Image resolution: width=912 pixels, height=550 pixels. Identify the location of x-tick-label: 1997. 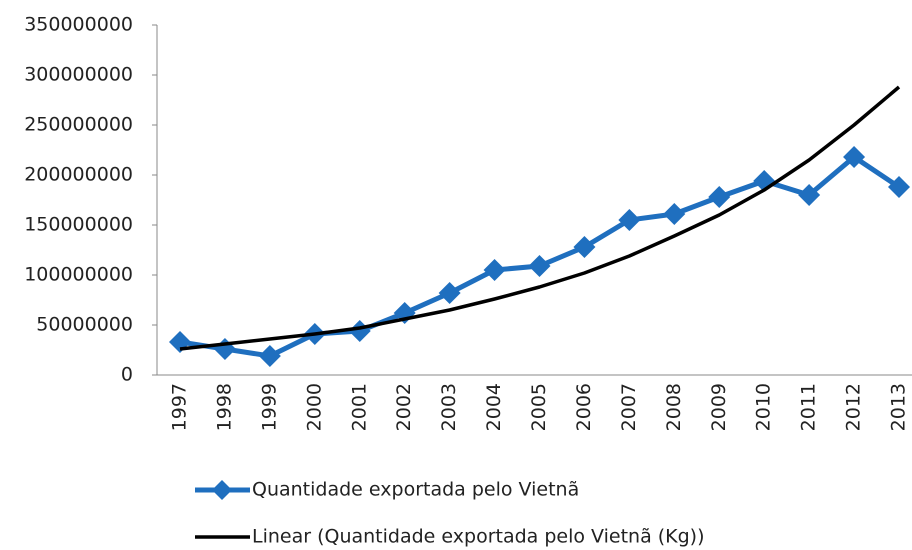
(180, 407).